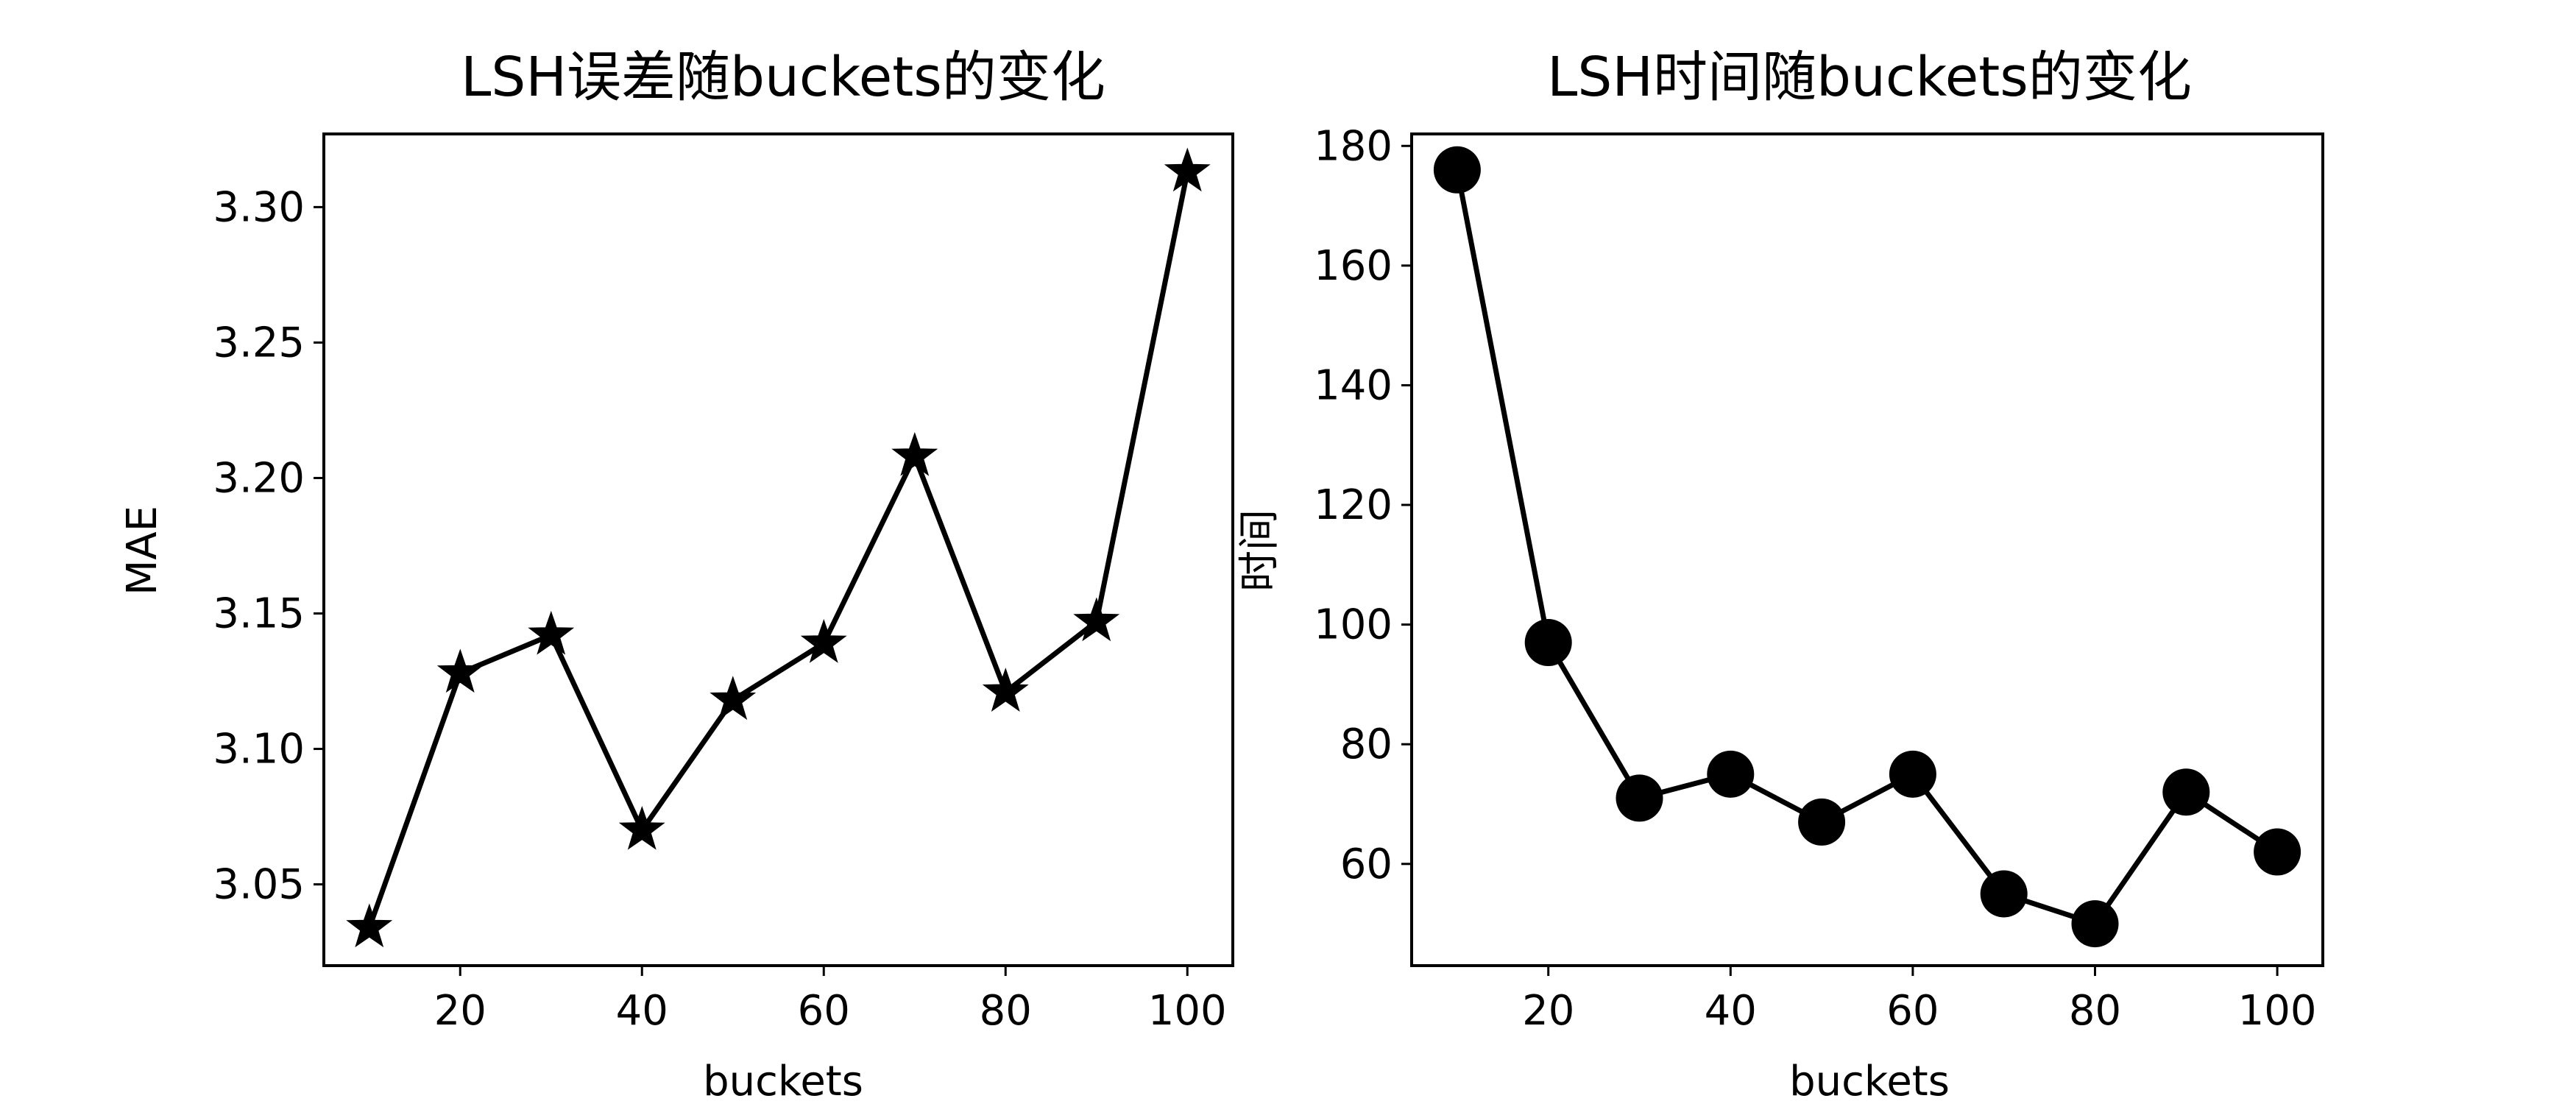 This screenshot has height=1104, width=2576. I want to click on mae-chart-x-tick-label: 40, so click(642, 1011).